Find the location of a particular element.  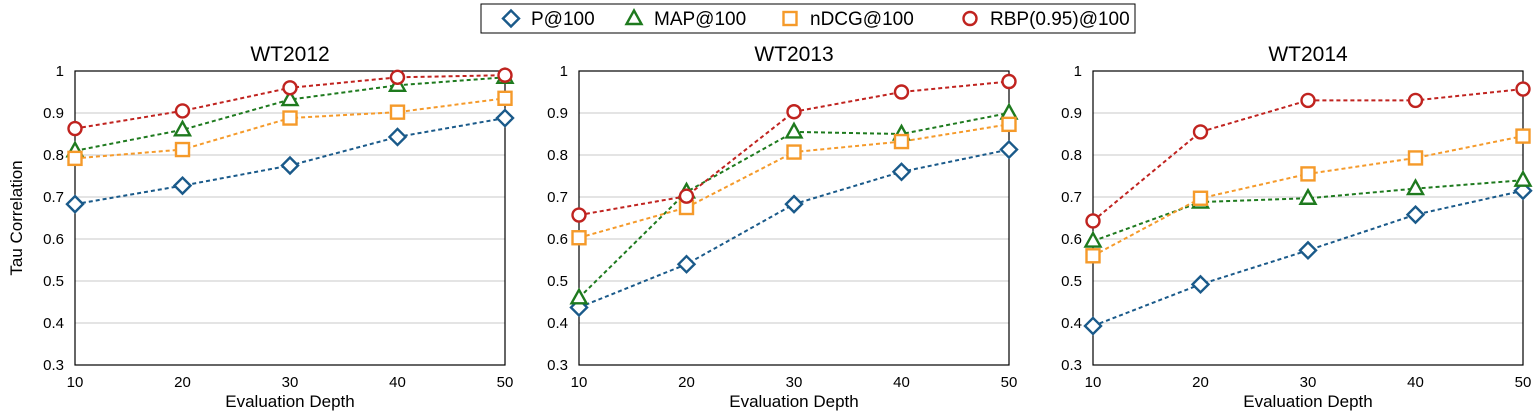

legend-label: P@100 is located at coordinates (563, 19).